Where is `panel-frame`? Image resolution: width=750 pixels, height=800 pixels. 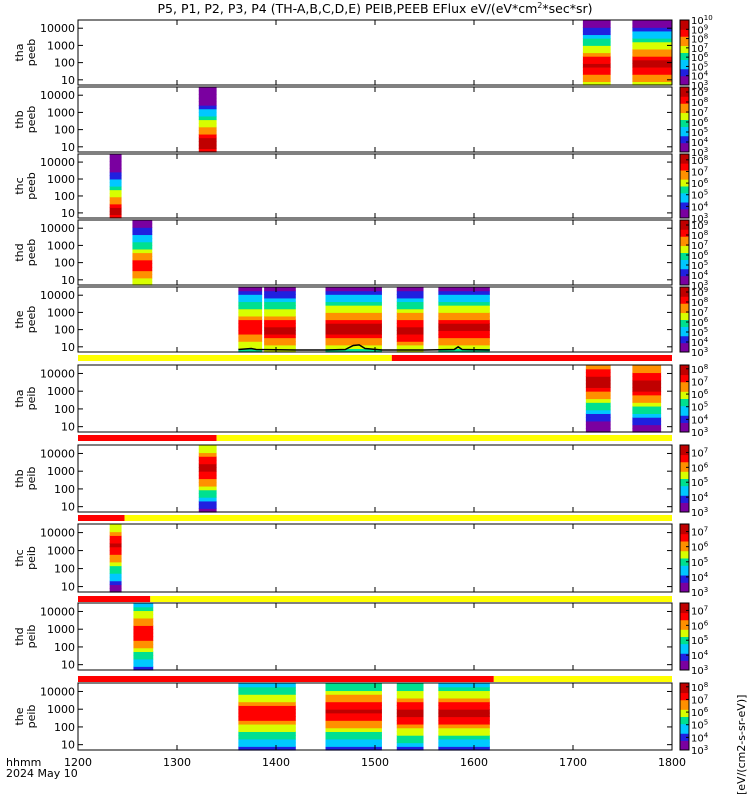
panel-frame is located at coordinates (375, 558).